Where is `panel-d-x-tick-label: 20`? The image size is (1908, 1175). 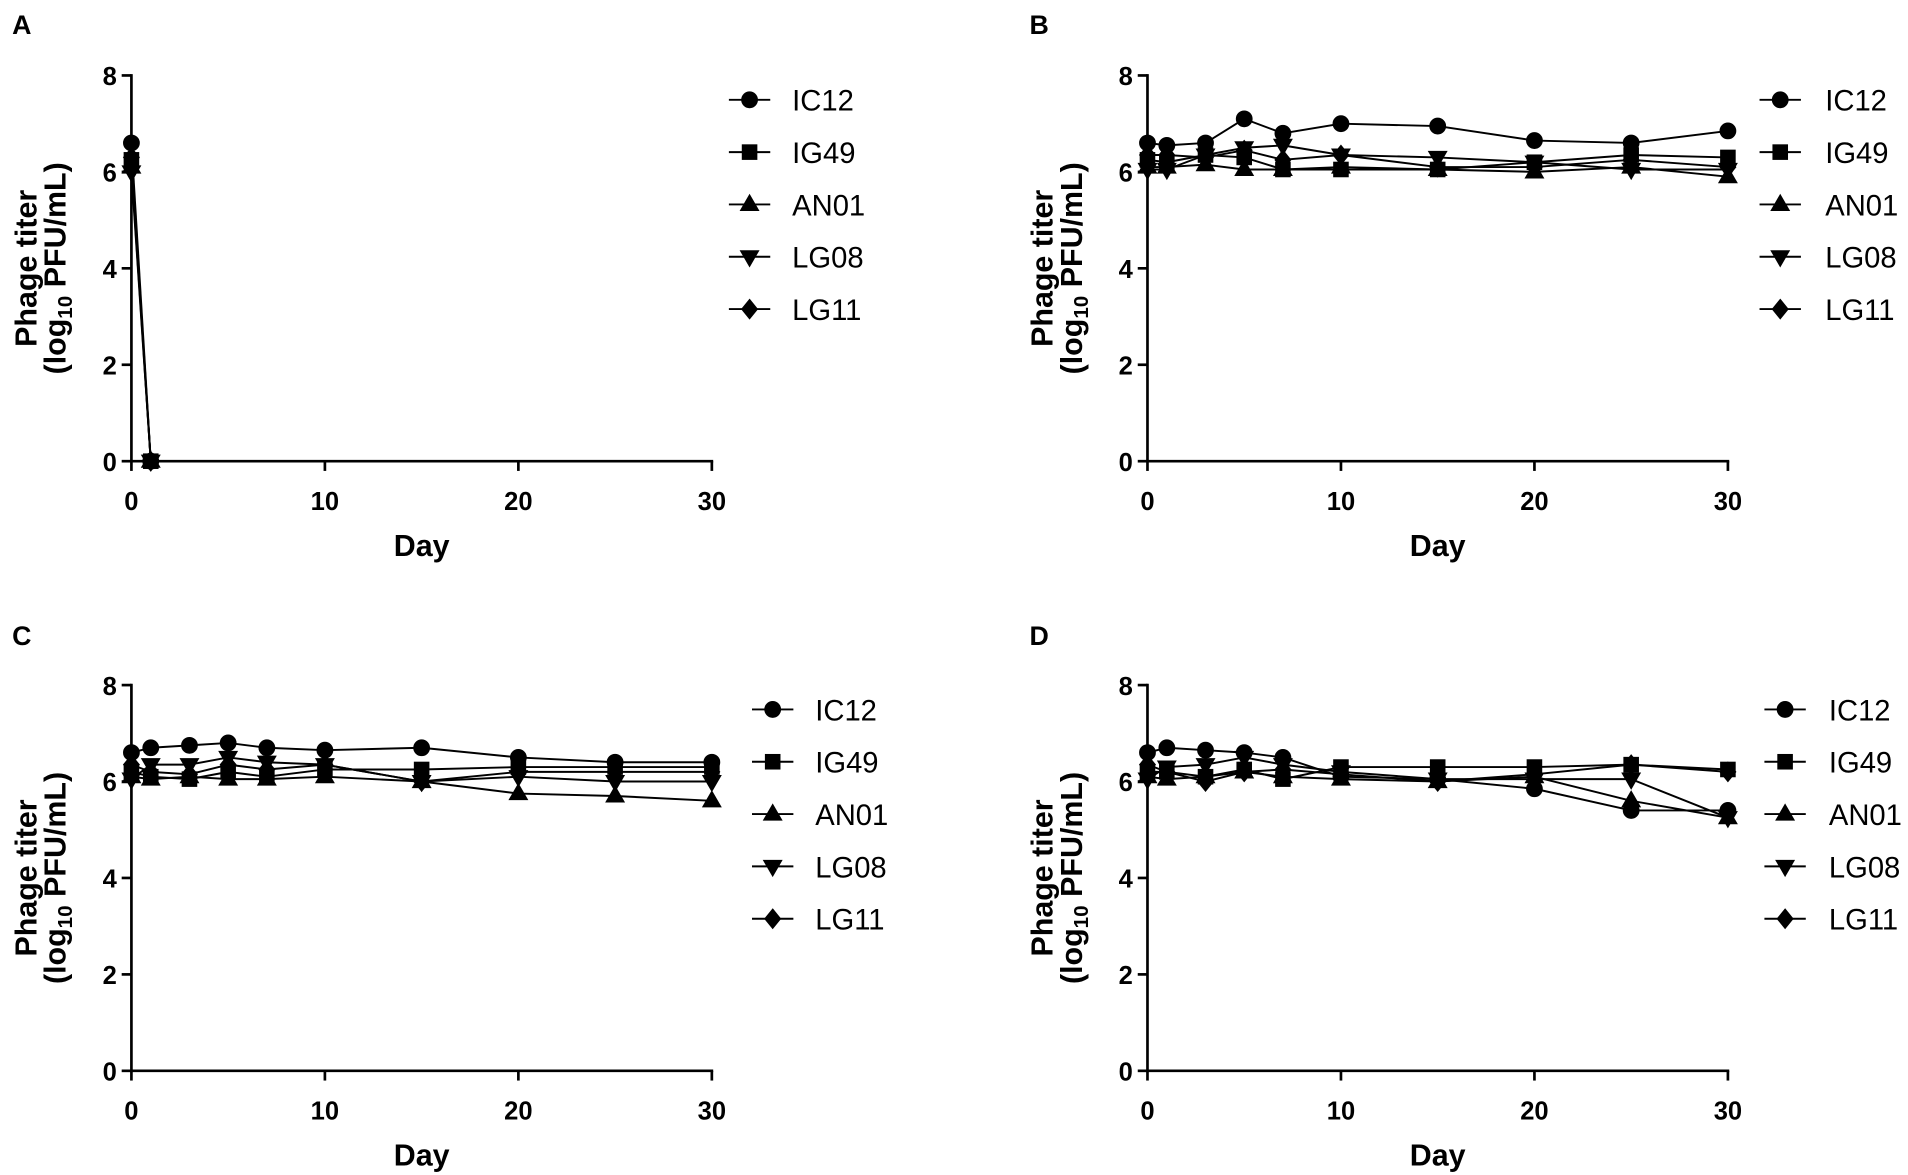 panel-d-x-tick-label: 20 is located at coordinates (1534, 1112).